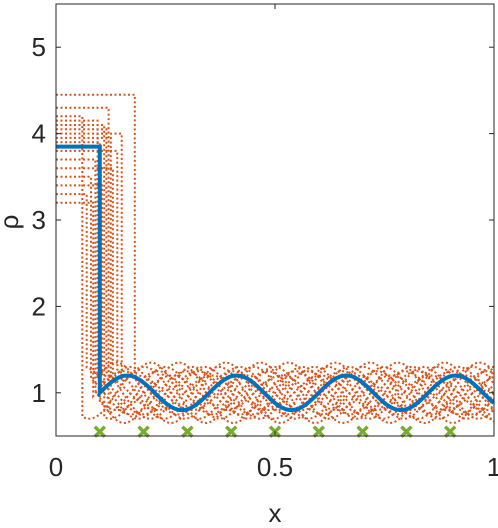 The height and width of the screenshot is (528, 498). What do you see at coordinates (39, 134) in the screenshot?
I see `y-tick-label-4: 4` at bounding box center [39, 134].